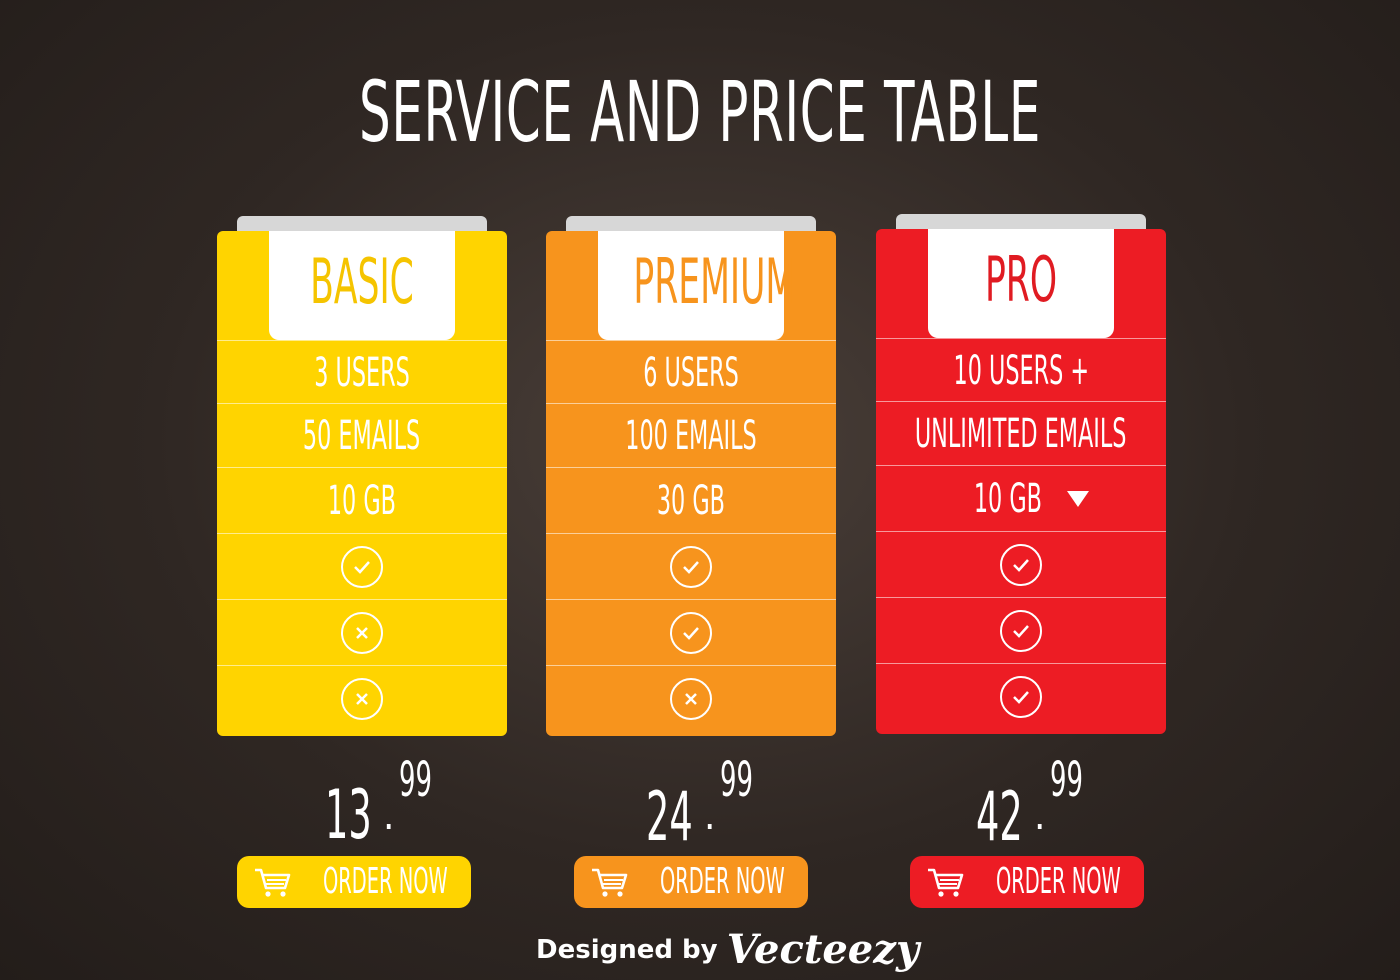 Image resolution: width=1400 pixels, height=980 pixels. Describe the element at coordinates (714, 281) in the screenshot. I see `plan-name: PREMIUM` at that location.